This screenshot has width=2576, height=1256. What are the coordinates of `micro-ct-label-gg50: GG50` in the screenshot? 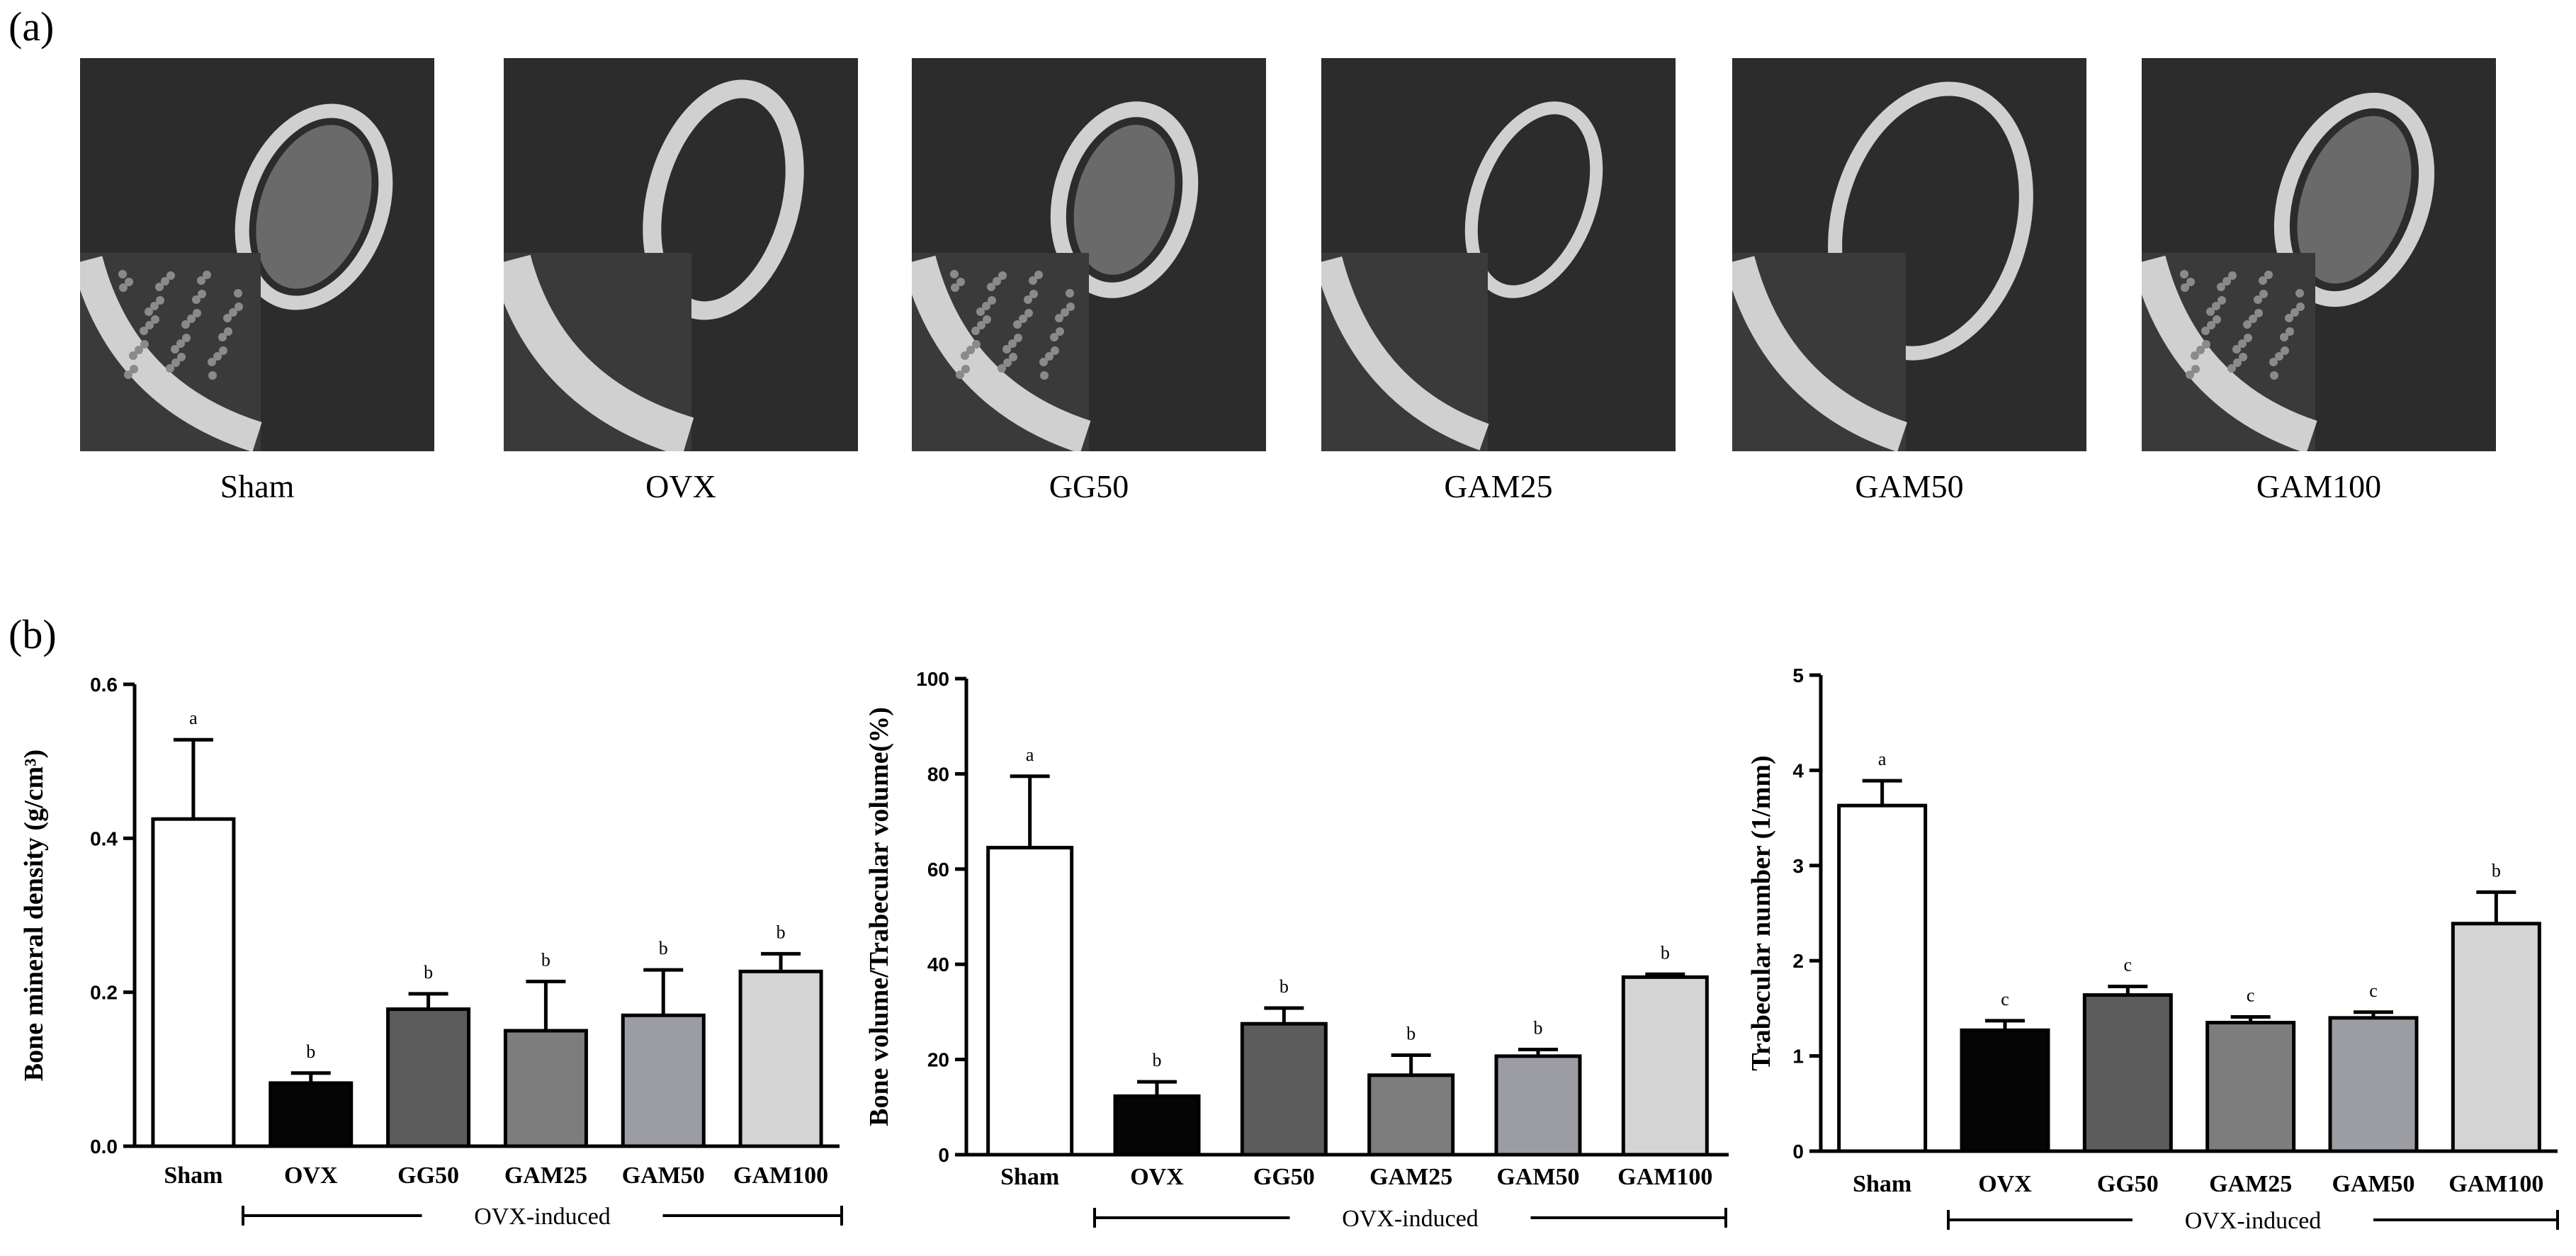 It's located at (1089, 486).